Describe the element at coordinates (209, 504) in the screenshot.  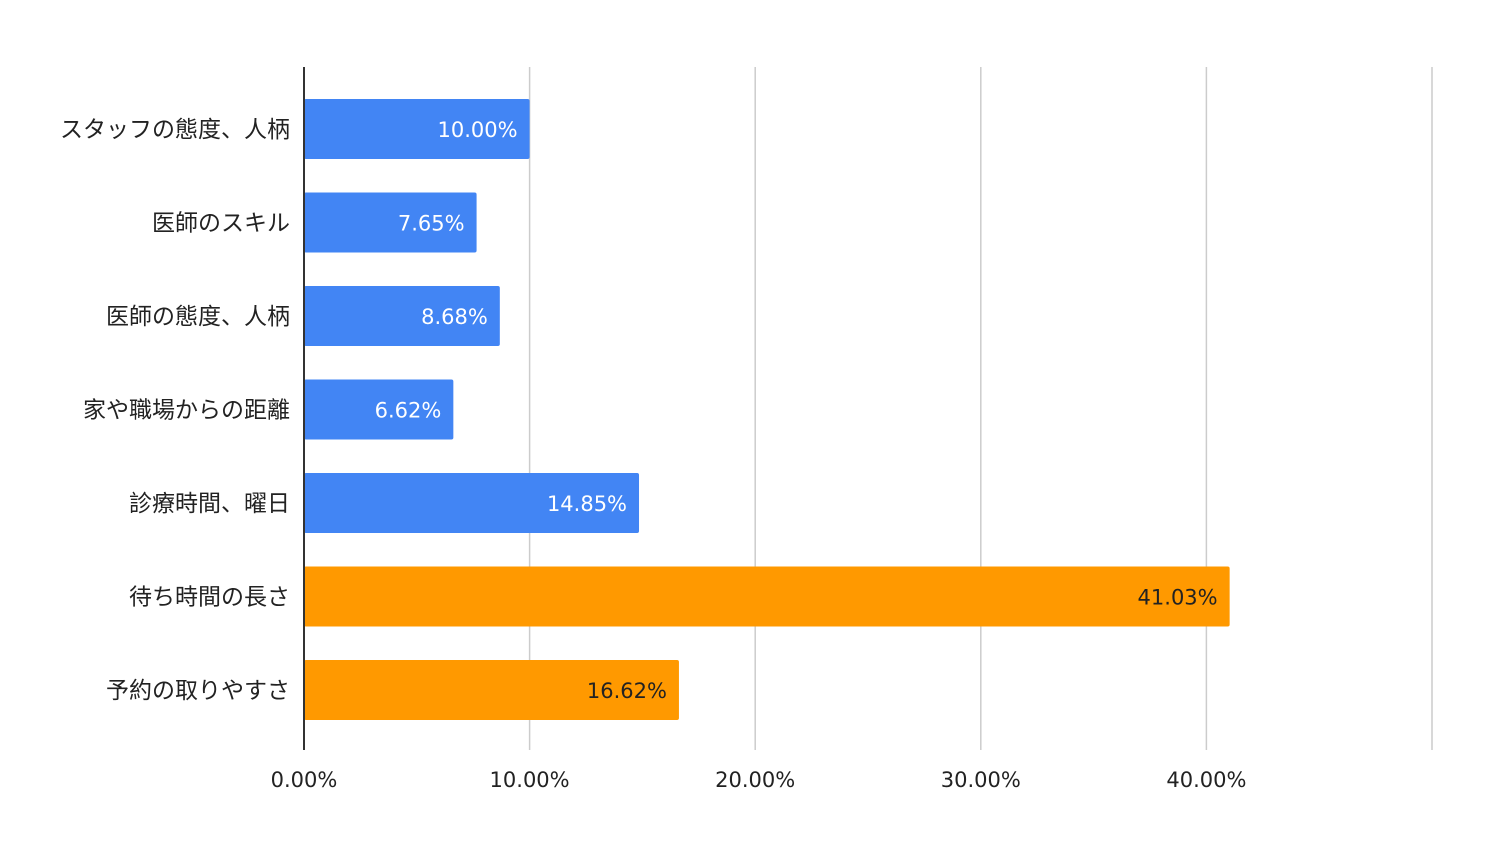
I see `category-label: 診療時間、曜日` at that location.